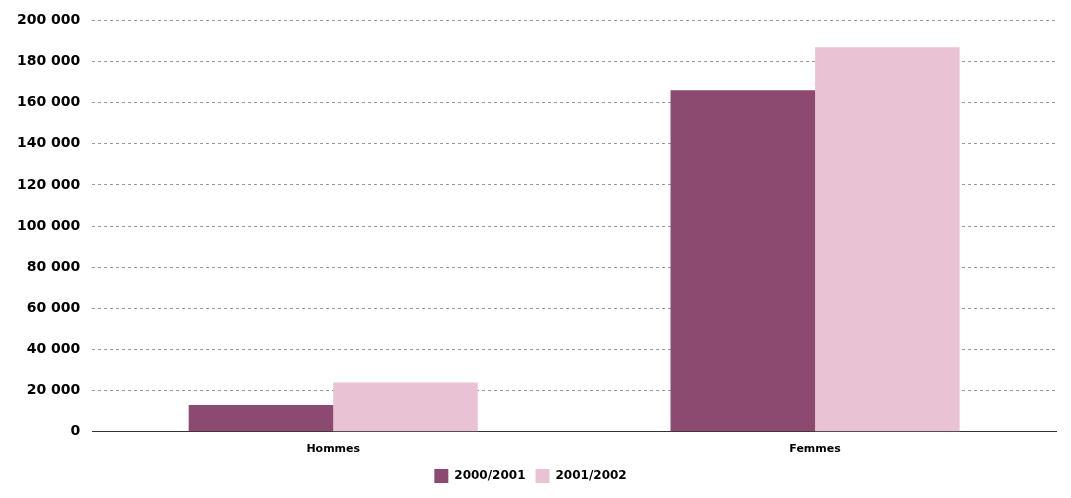 The image size is (1071, 498). Describe the element at coordinates (48, 60) in the screenshot. I see `y-tick-label: 180 000` at that location.